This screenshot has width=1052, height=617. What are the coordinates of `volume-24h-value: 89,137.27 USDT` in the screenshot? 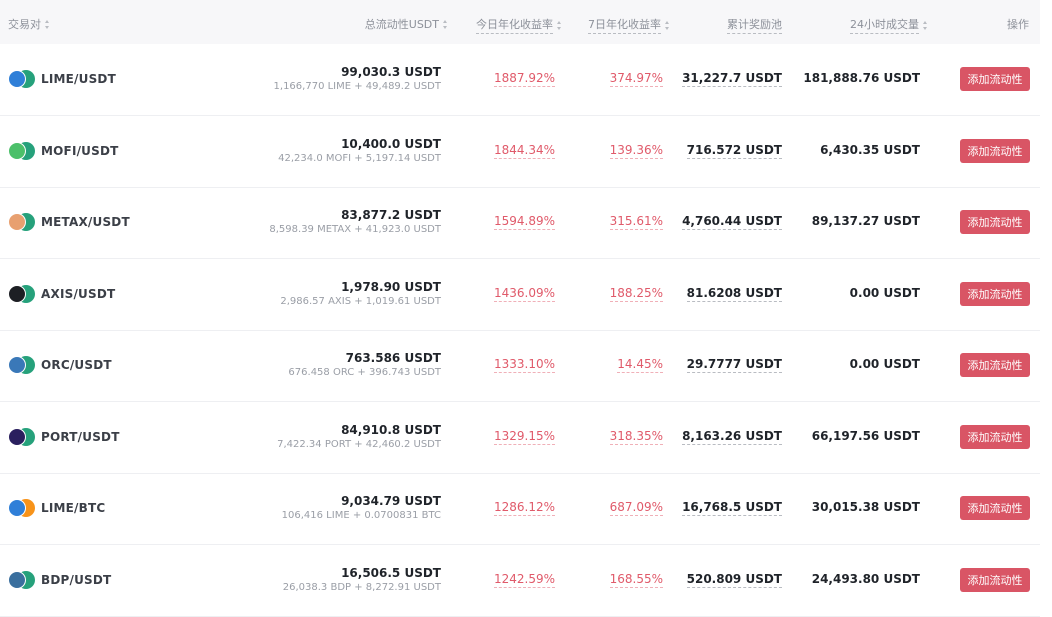 It's located at (865, 221).